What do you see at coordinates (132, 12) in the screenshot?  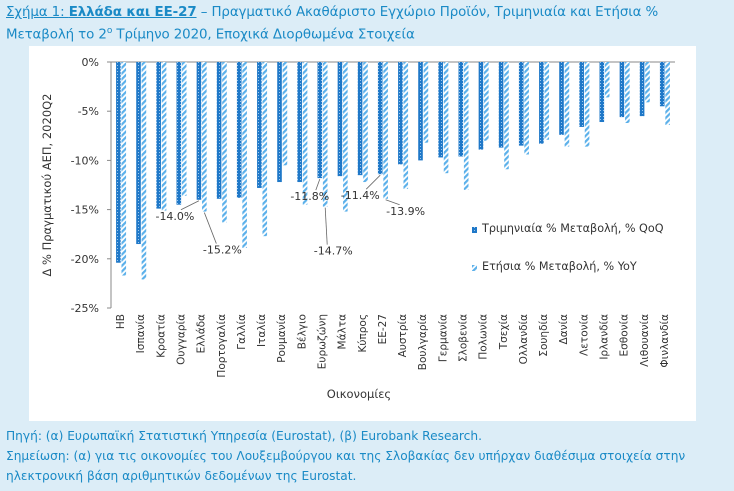 I see `figure-title-bold: Ελλάδα και ΕΕ-27` at bounding box center [132, 12].